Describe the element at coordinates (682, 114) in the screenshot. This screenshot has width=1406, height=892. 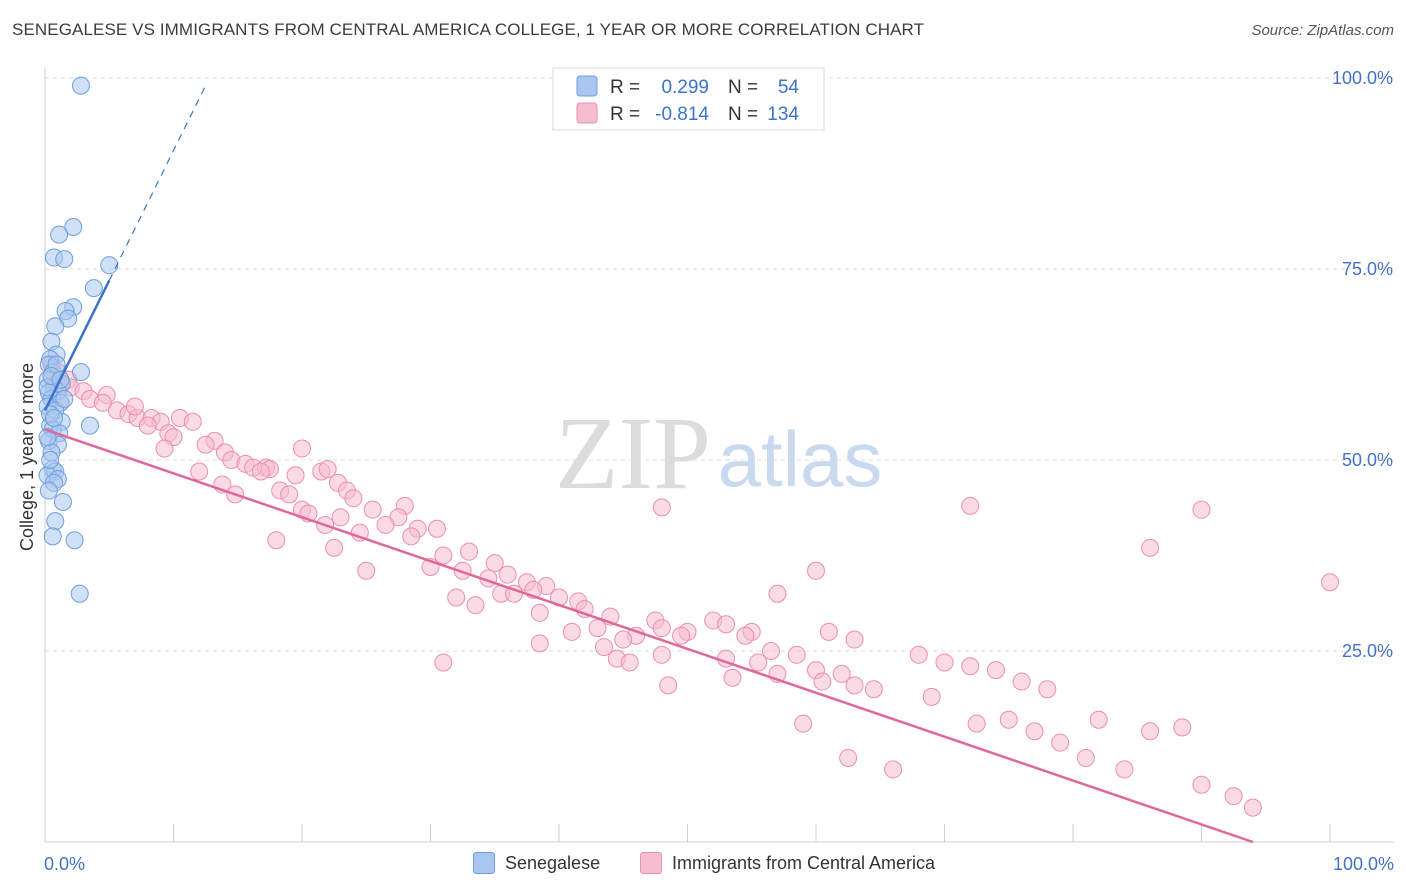
I see `legend-r-value-2: -0.814` at that location.